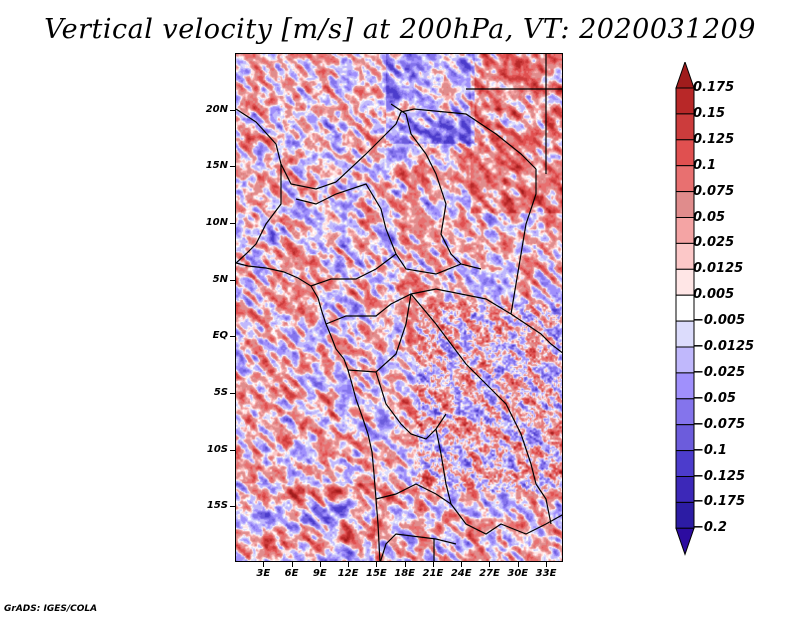  Describe the element at coordinates (217, 449) in the screenshot. I see `y-tick-label: 10S` at that location.